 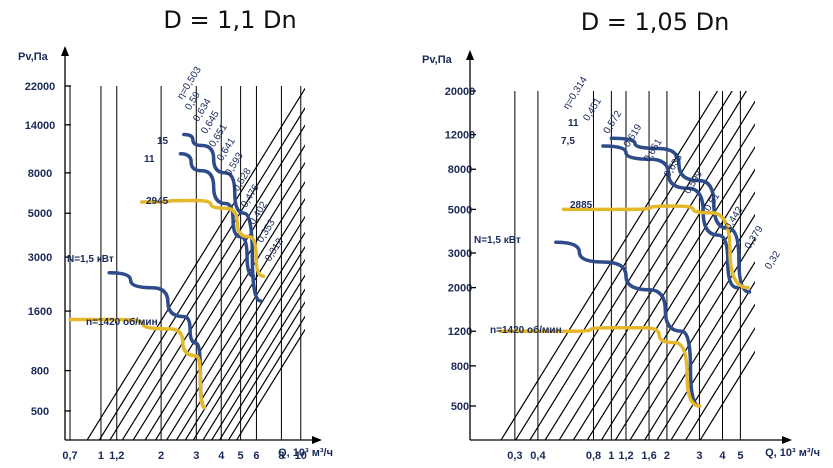 What do you see at coordinates (40, 87) in the screenshot?
I see `y-tick-label: 22000` at bounding box center [40, 87].